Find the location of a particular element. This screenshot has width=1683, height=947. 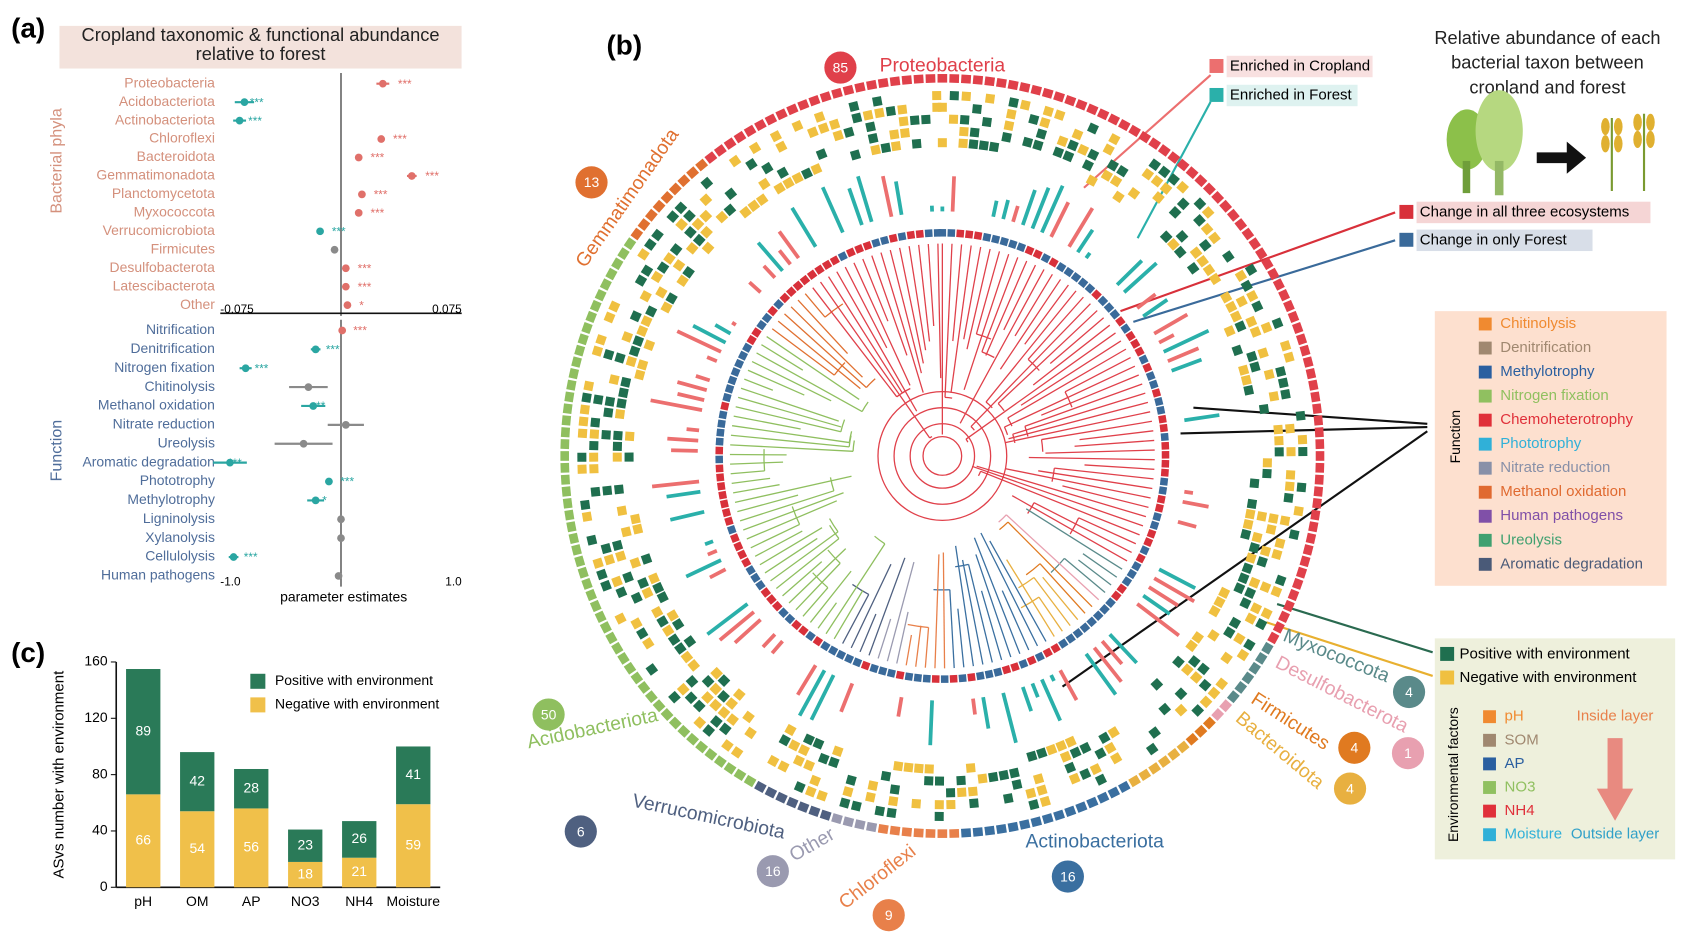

legend-label: Positive with environment is located at coordinates (354, 680).